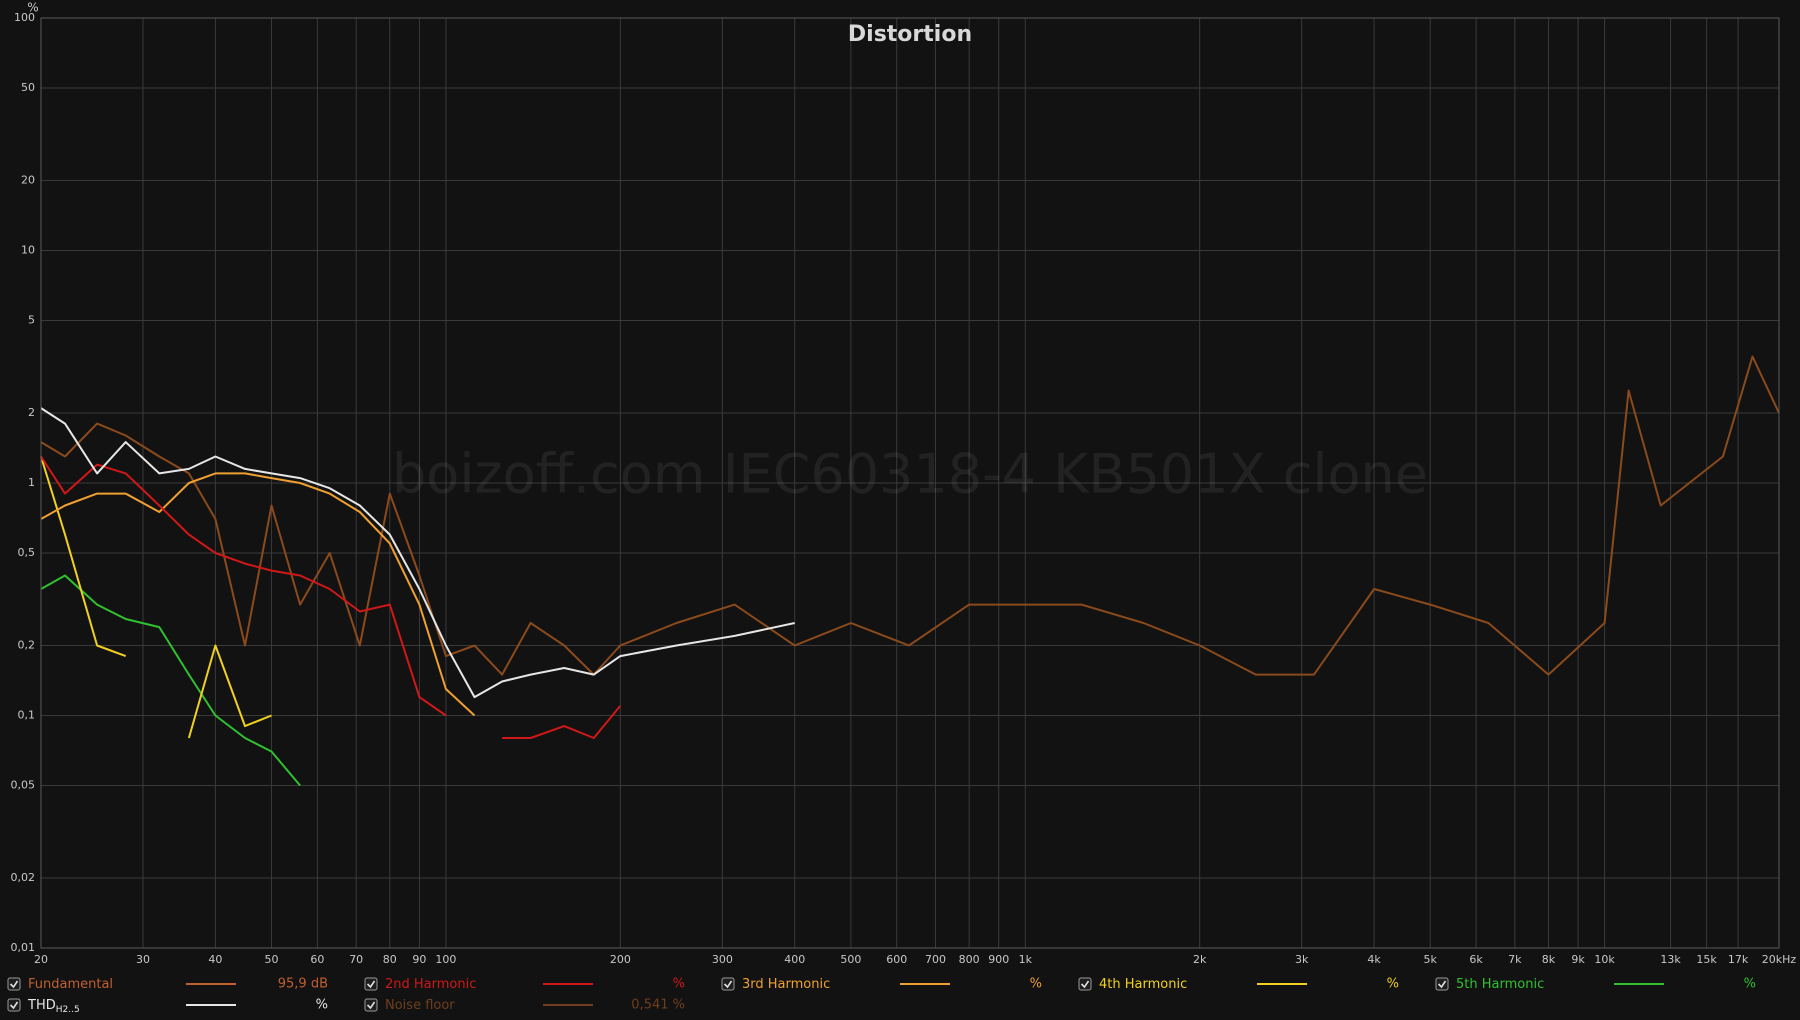 The width and height of the screenshot is (1800, 1020). Describe the element at coordinates (1706, 959) in the screenshot. I see `x-tick-label: 15k` at that location.